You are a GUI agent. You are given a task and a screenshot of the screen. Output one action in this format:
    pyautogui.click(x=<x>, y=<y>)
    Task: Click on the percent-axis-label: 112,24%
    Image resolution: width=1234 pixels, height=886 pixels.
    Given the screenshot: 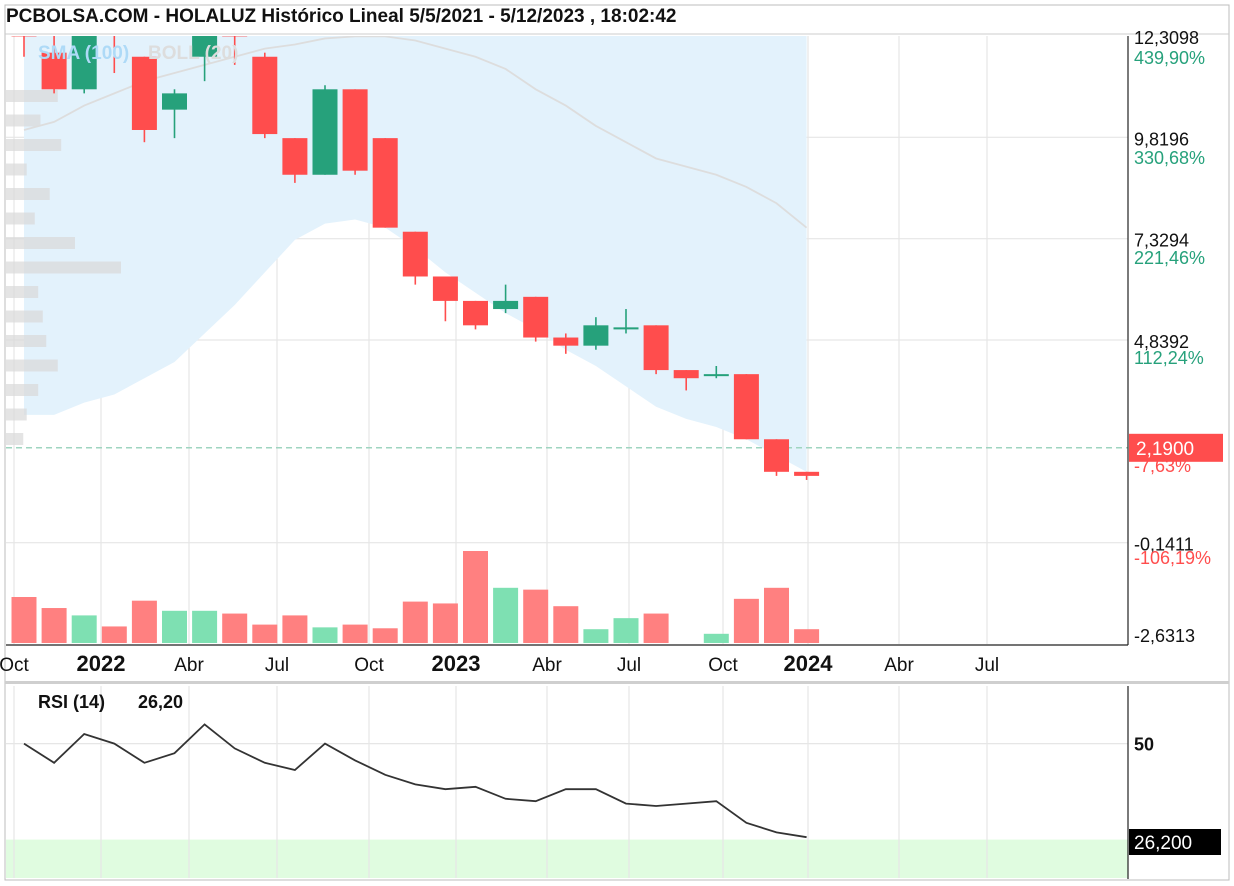 What is the action you would take?
    pyautogui.click(x=1169, y=358)
    